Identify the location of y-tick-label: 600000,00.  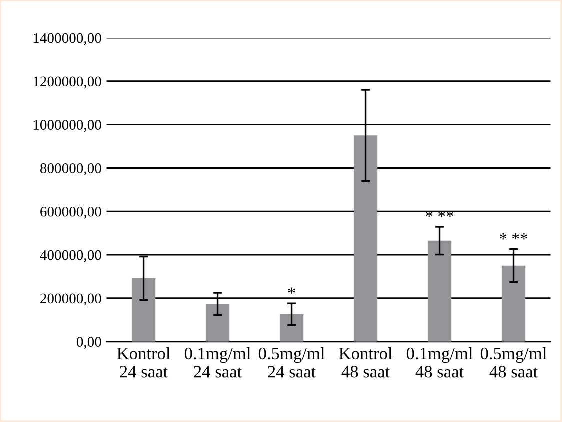
(71, 212).